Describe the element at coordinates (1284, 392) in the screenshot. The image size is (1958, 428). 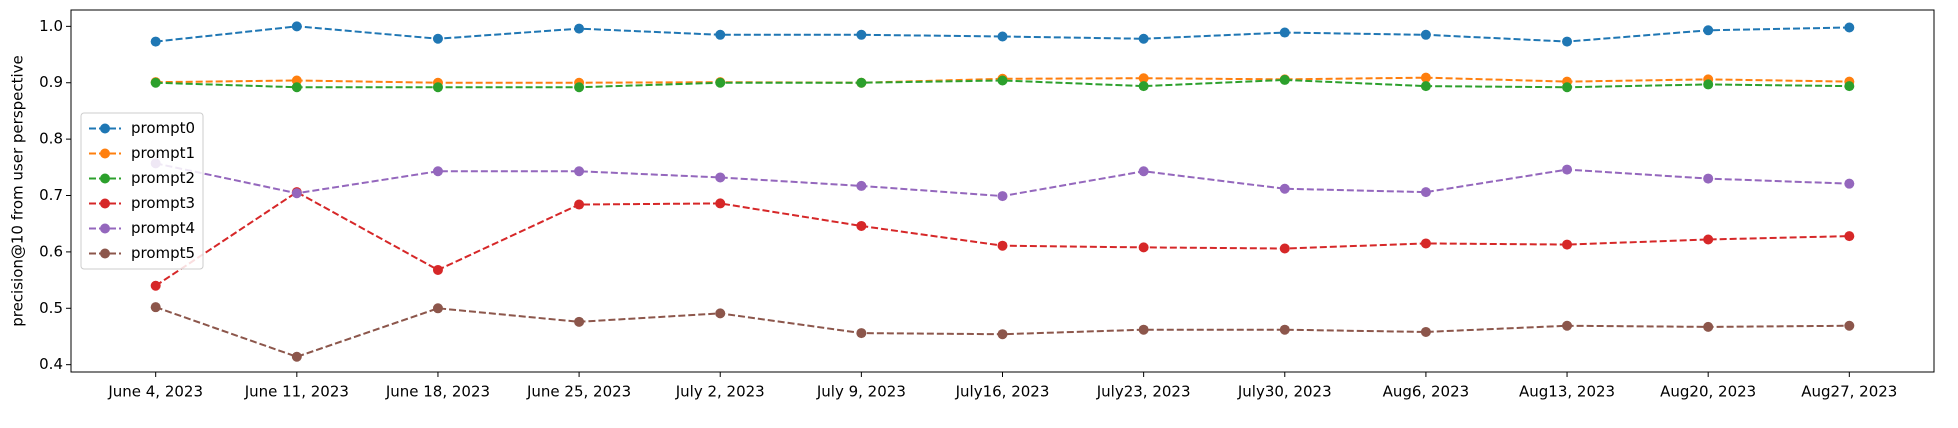
I see `x-tick-label: July30, 2023` at that location.